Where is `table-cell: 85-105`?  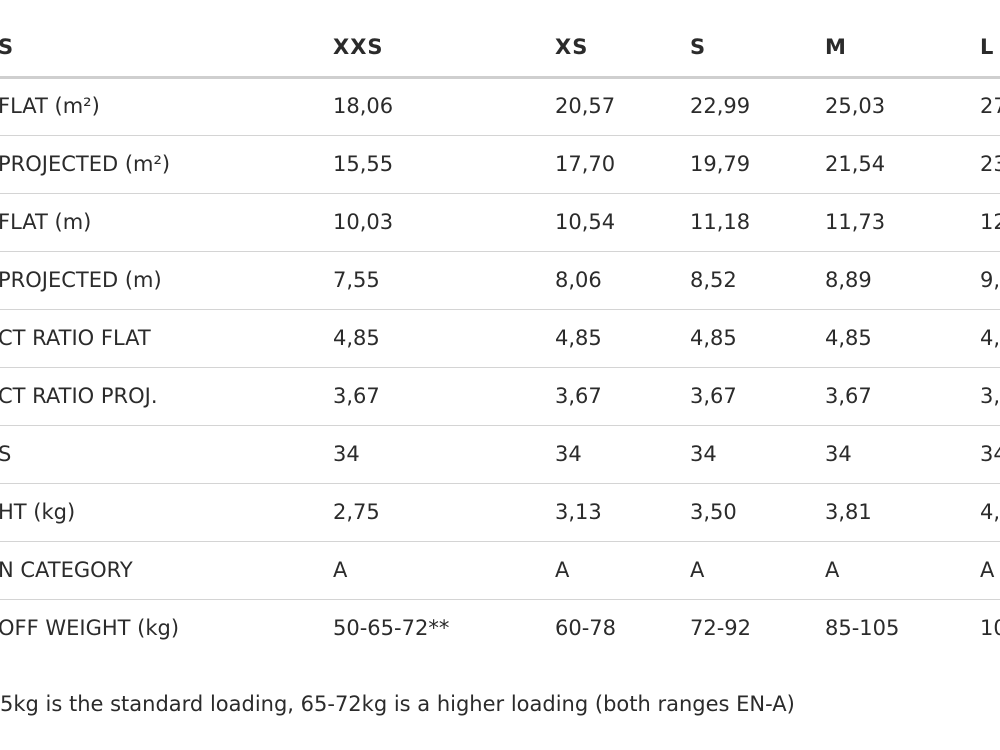 table-cell: 85-105 is located at coordinates (862, 628).